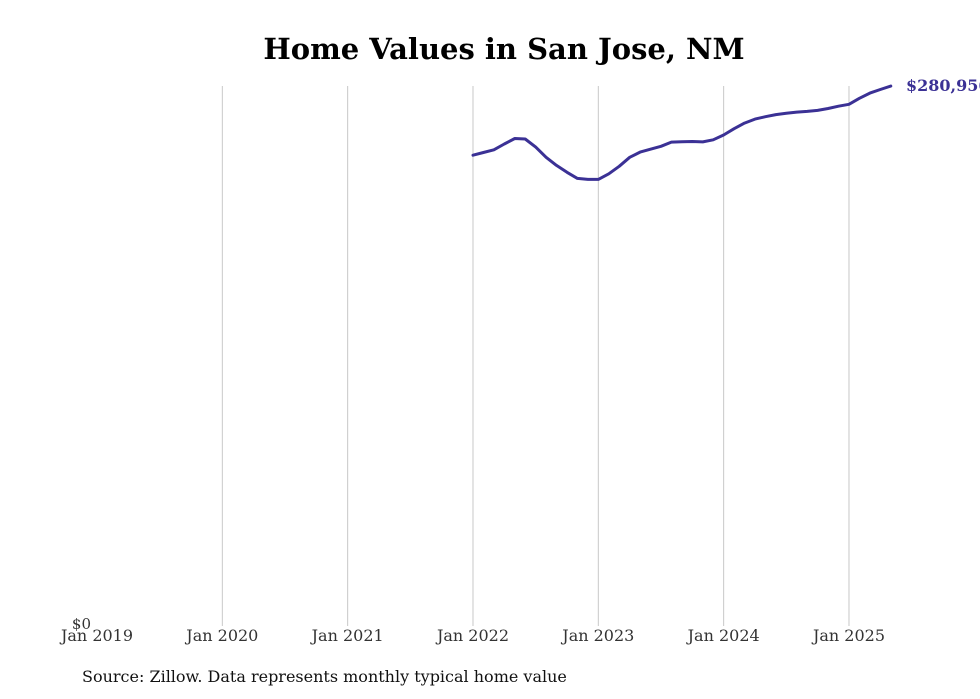 This screenshot has width=980, height=699. I want to click on end-value-label: $280,956, so click(943, 85).